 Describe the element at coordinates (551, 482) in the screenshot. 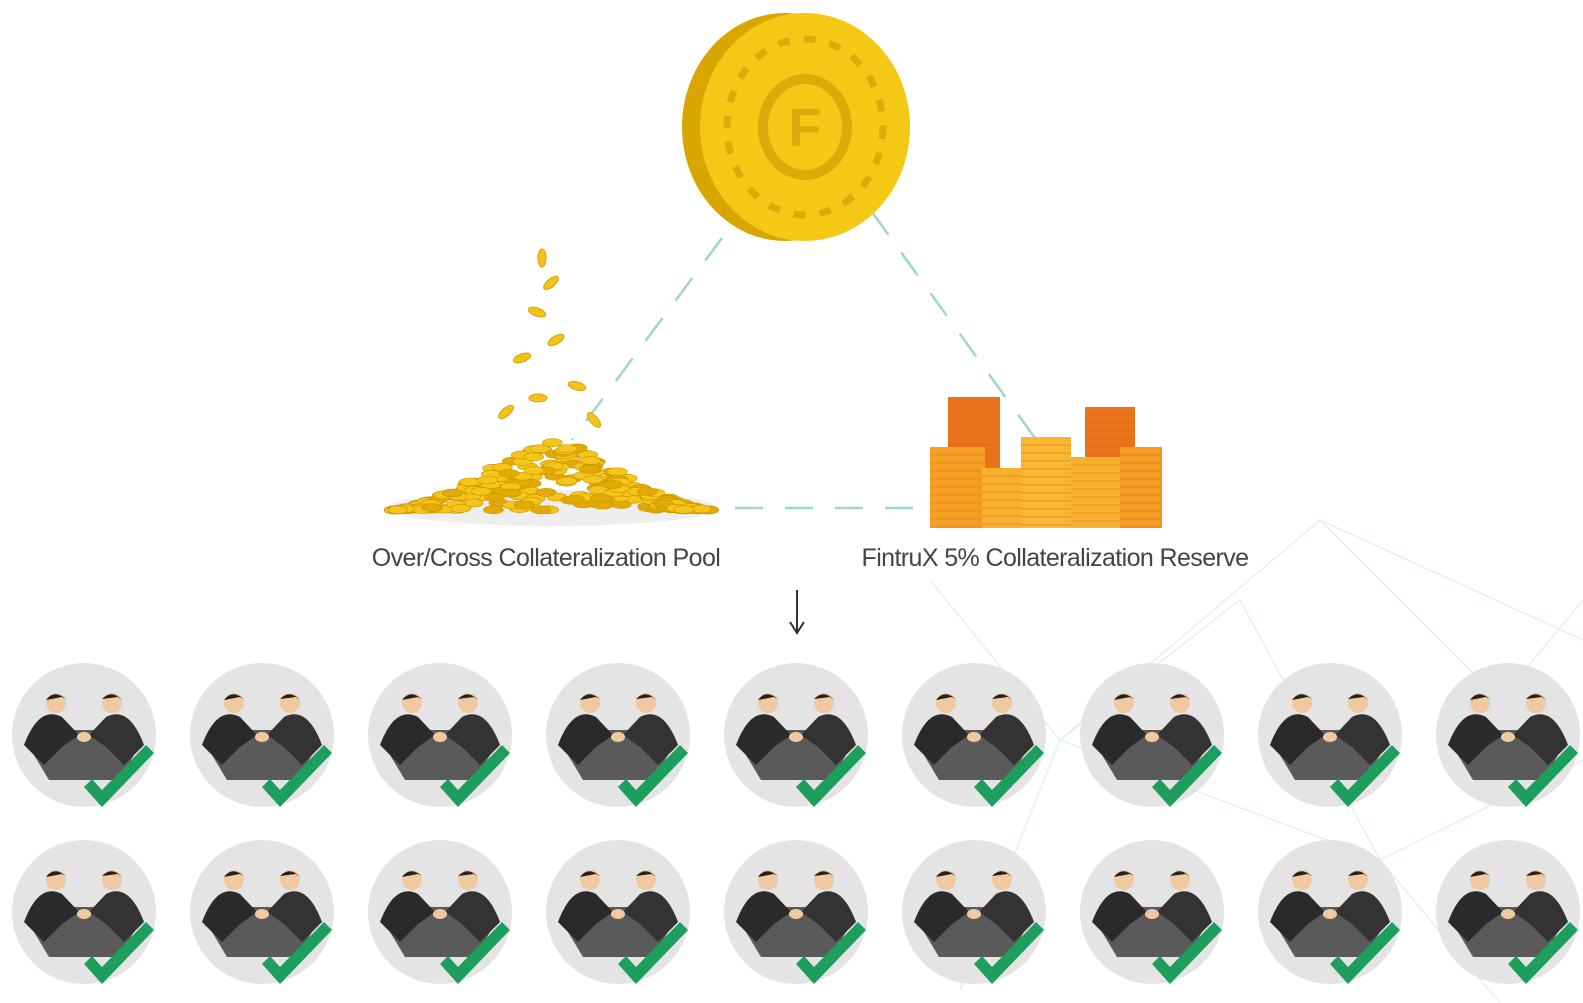

I see `coin-pile` at that location.